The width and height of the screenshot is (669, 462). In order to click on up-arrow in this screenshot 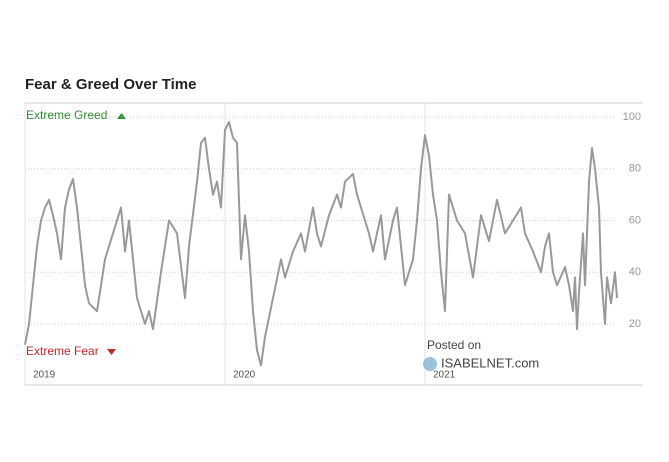, I will do `click(121, 116)`.